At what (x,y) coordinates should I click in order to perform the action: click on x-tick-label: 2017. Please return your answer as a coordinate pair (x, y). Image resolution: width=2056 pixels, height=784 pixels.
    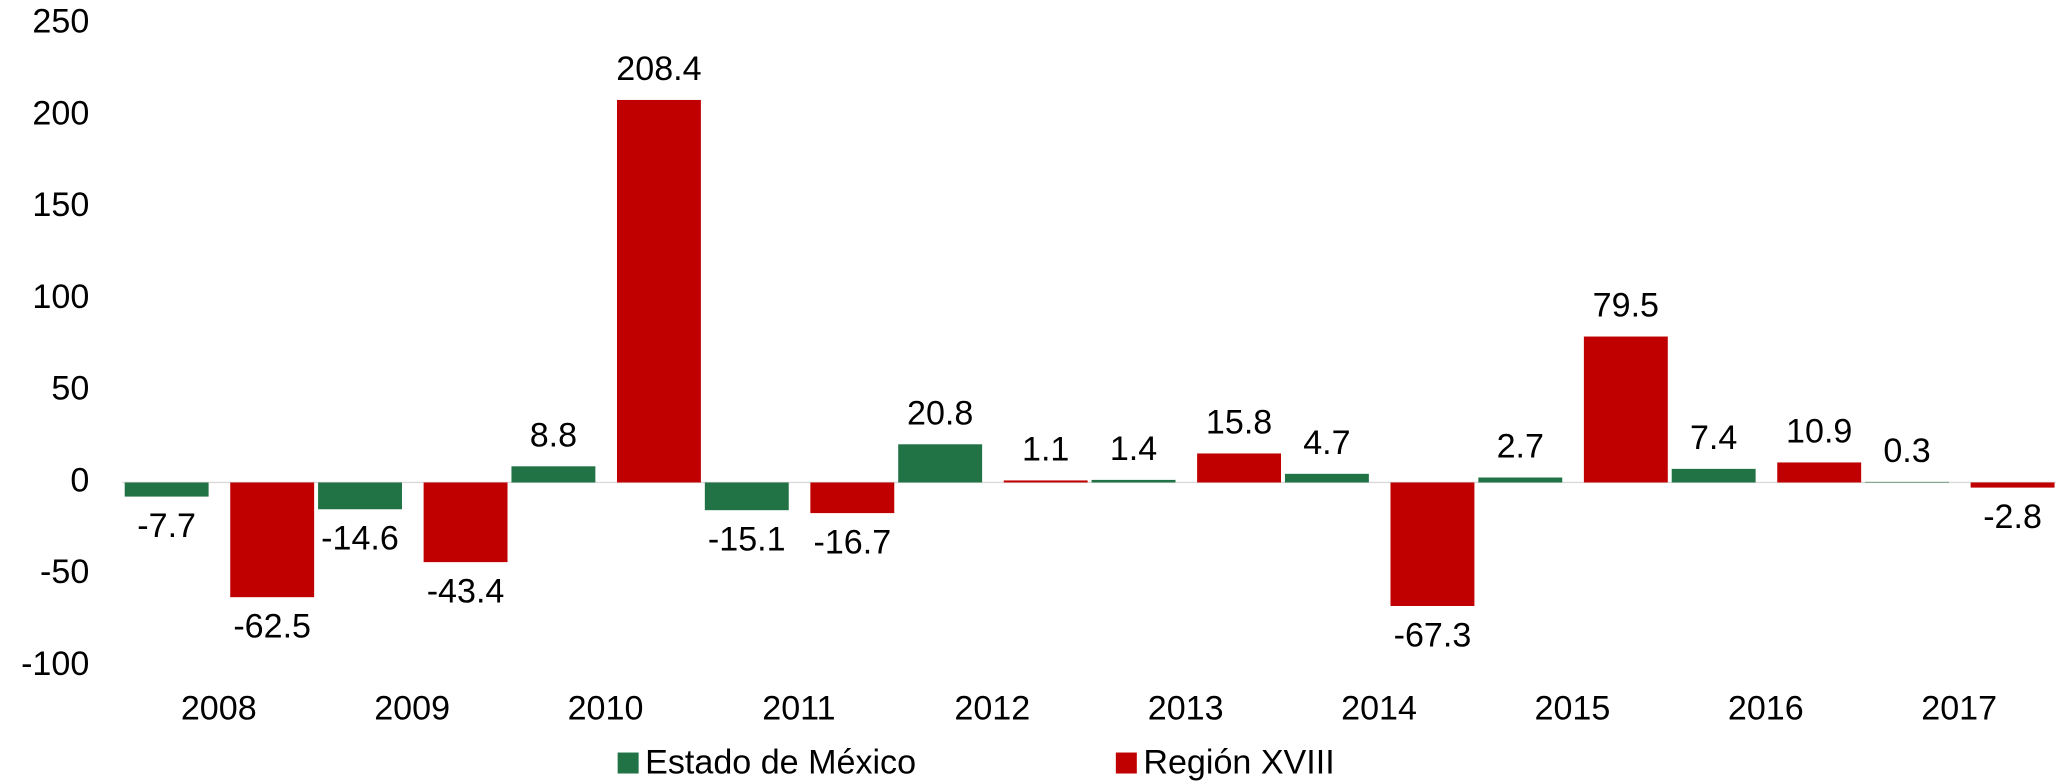
    Looking at the image, I should click on (1959, 709).